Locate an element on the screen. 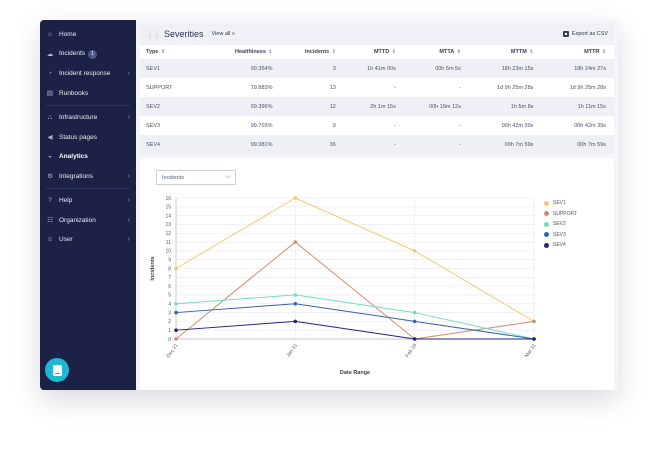 Image resolution: width=658 pixels, height=450 pixels. column-header-healthiness: Healthiness ⇕ is located at coordinates (243, 52).